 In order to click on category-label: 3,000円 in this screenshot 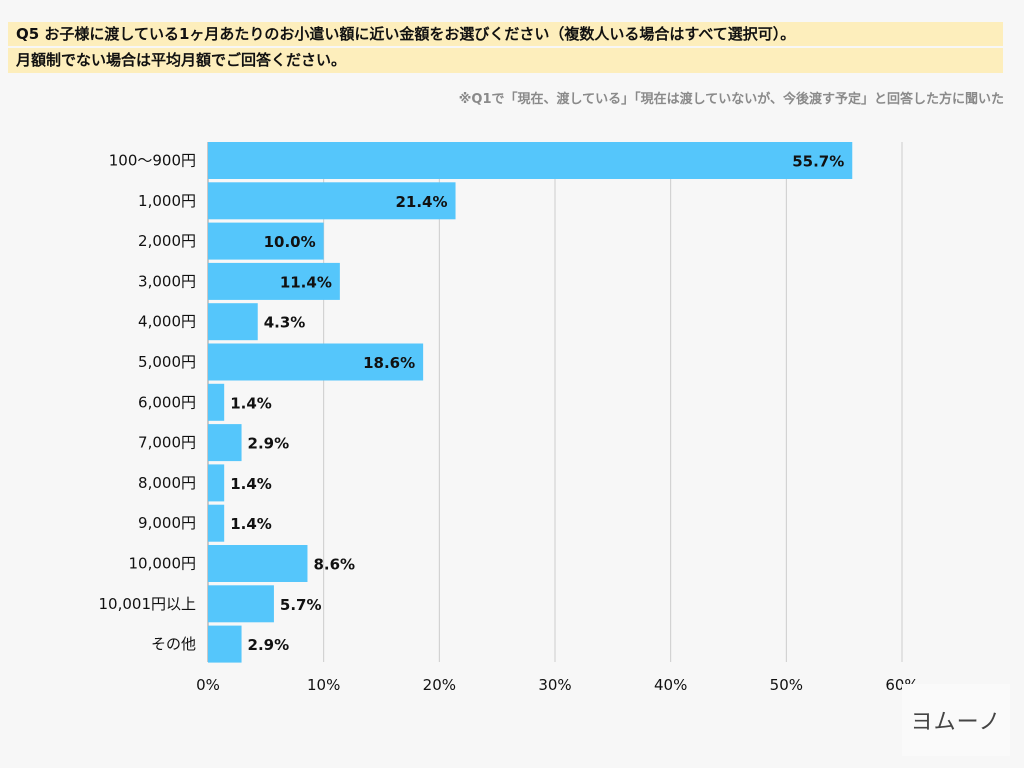, I will do `click(167, 281)`.